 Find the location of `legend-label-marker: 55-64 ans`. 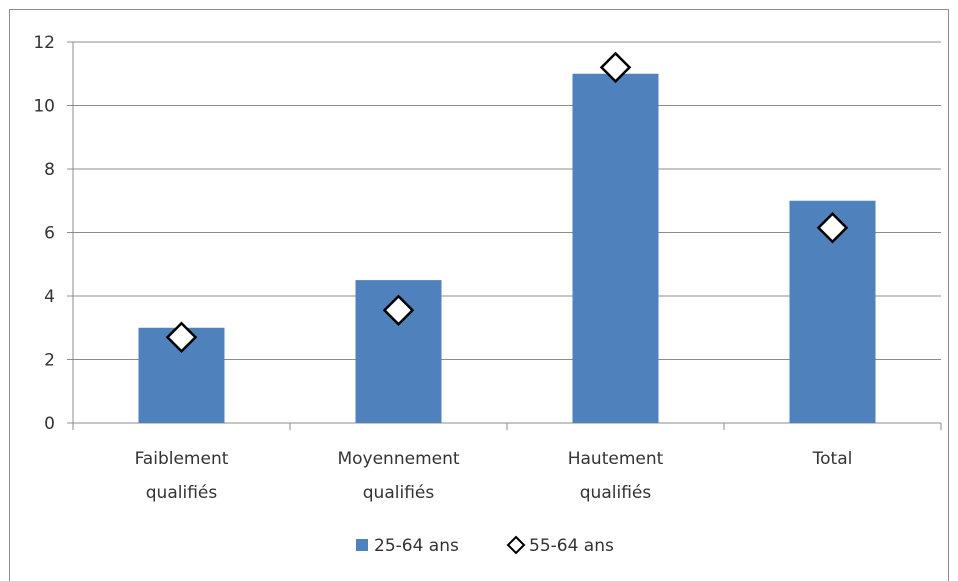

legend-label-marker: 55-64 ans is located at coordinates (571, 546).